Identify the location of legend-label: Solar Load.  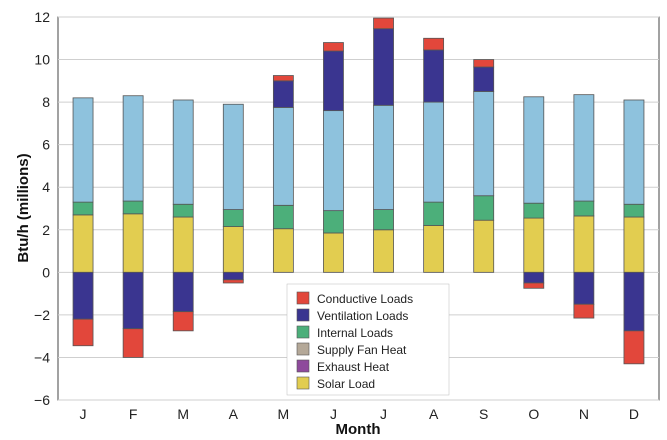
(346, 384).